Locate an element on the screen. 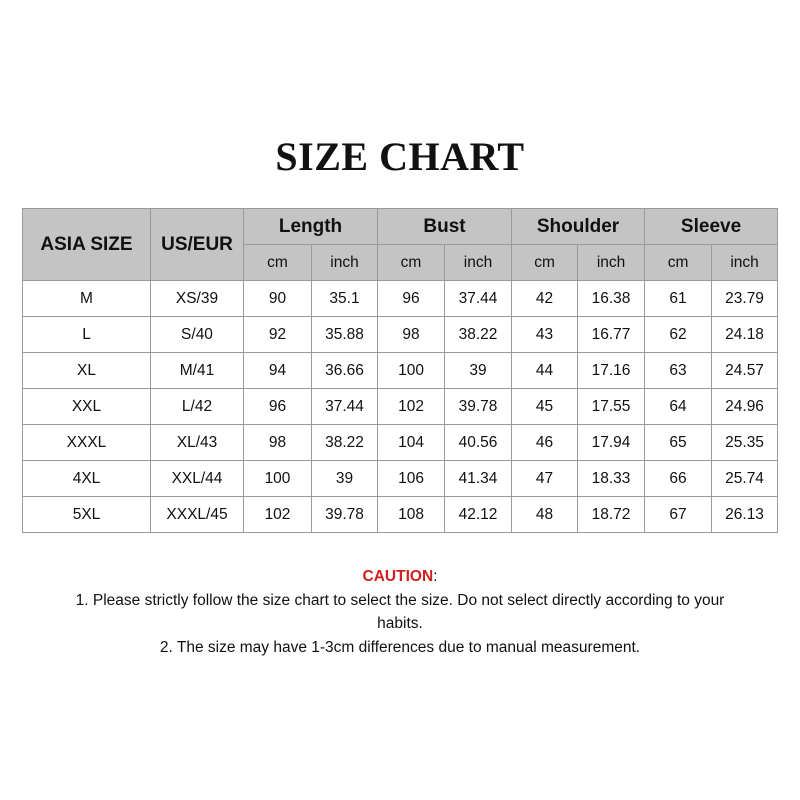 This screenshot has width=800, height=800. table-row: XXL L/42 96 37.44 102 39.78 45 17.55 64 24.96 is located at coordinates (400, 406).